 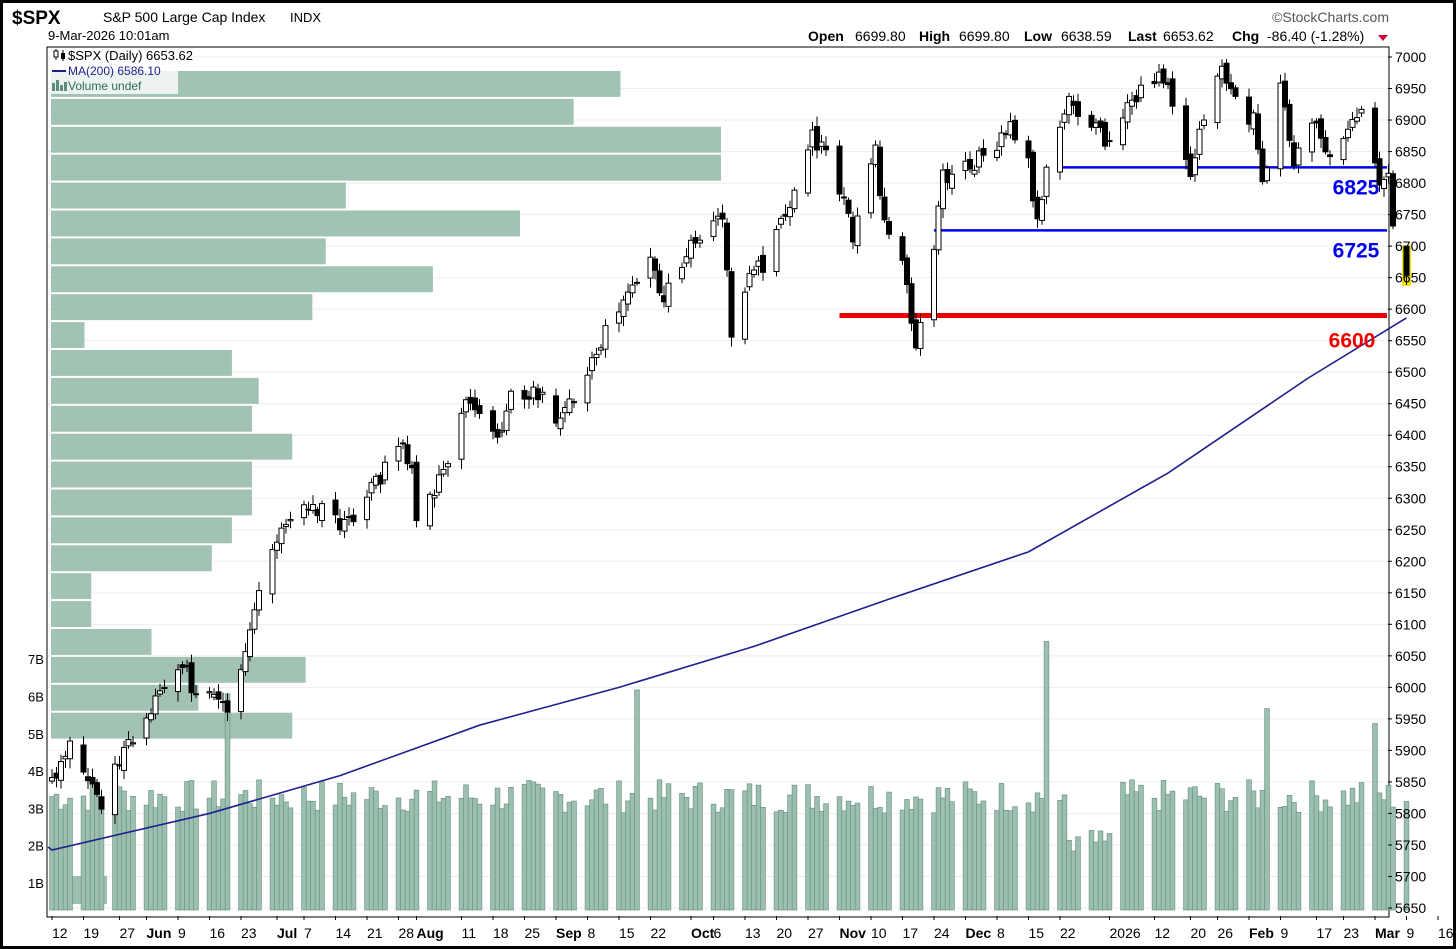 I want to click on x-tick-label: Feb, so click(x=1261, y=933).